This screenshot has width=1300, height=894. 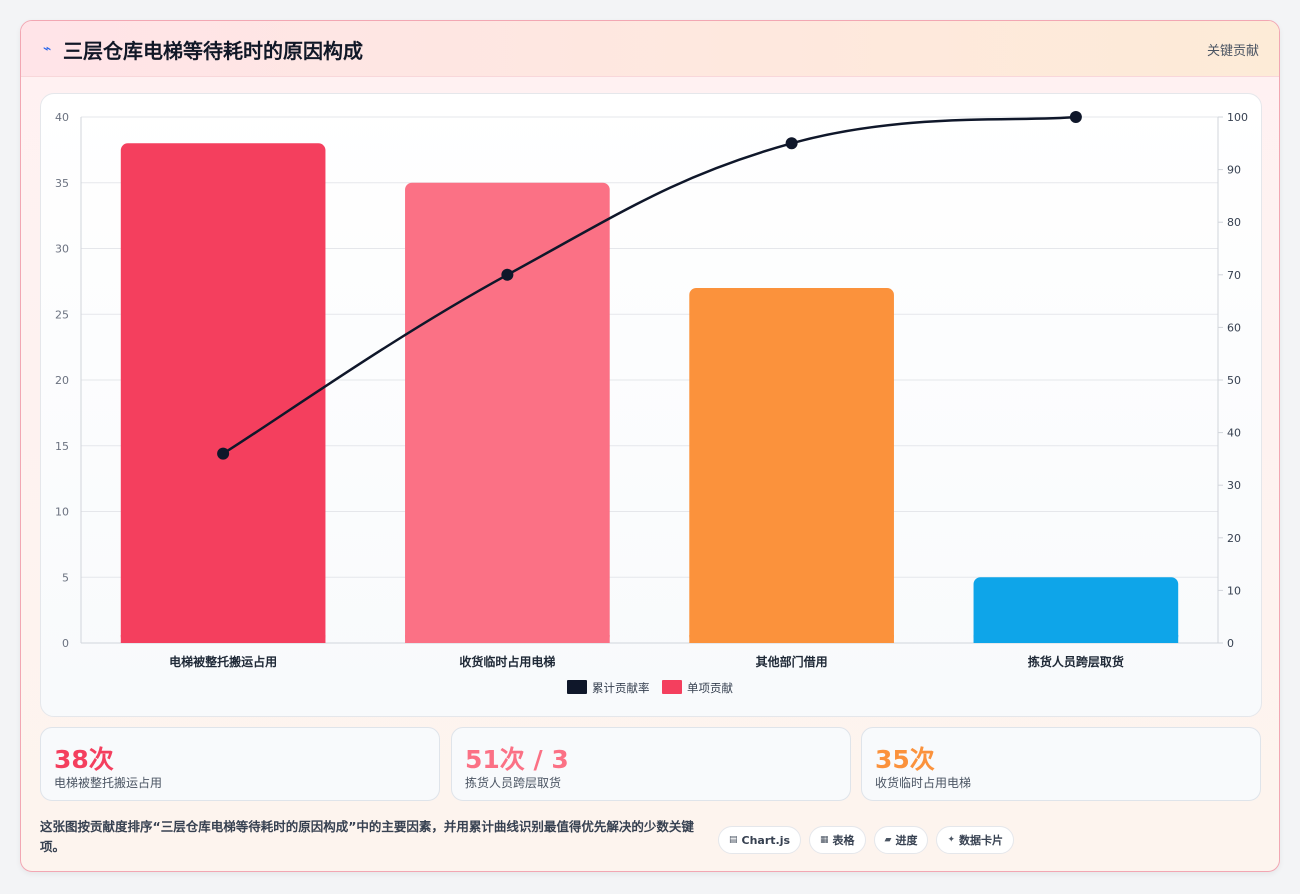 What do you see at coordinates (62, 314) in the screenshot?
I see `y-left-tick-label: 25` at bounding box center [62, 314].